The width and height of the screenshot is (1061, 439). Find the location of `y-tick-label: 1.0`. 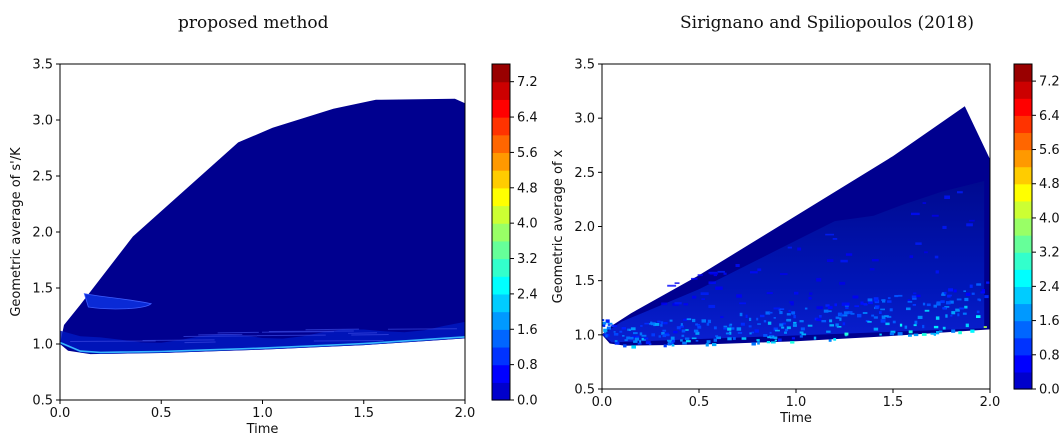

y-tick-label: 1.0 is located at coordinates (42, 345).